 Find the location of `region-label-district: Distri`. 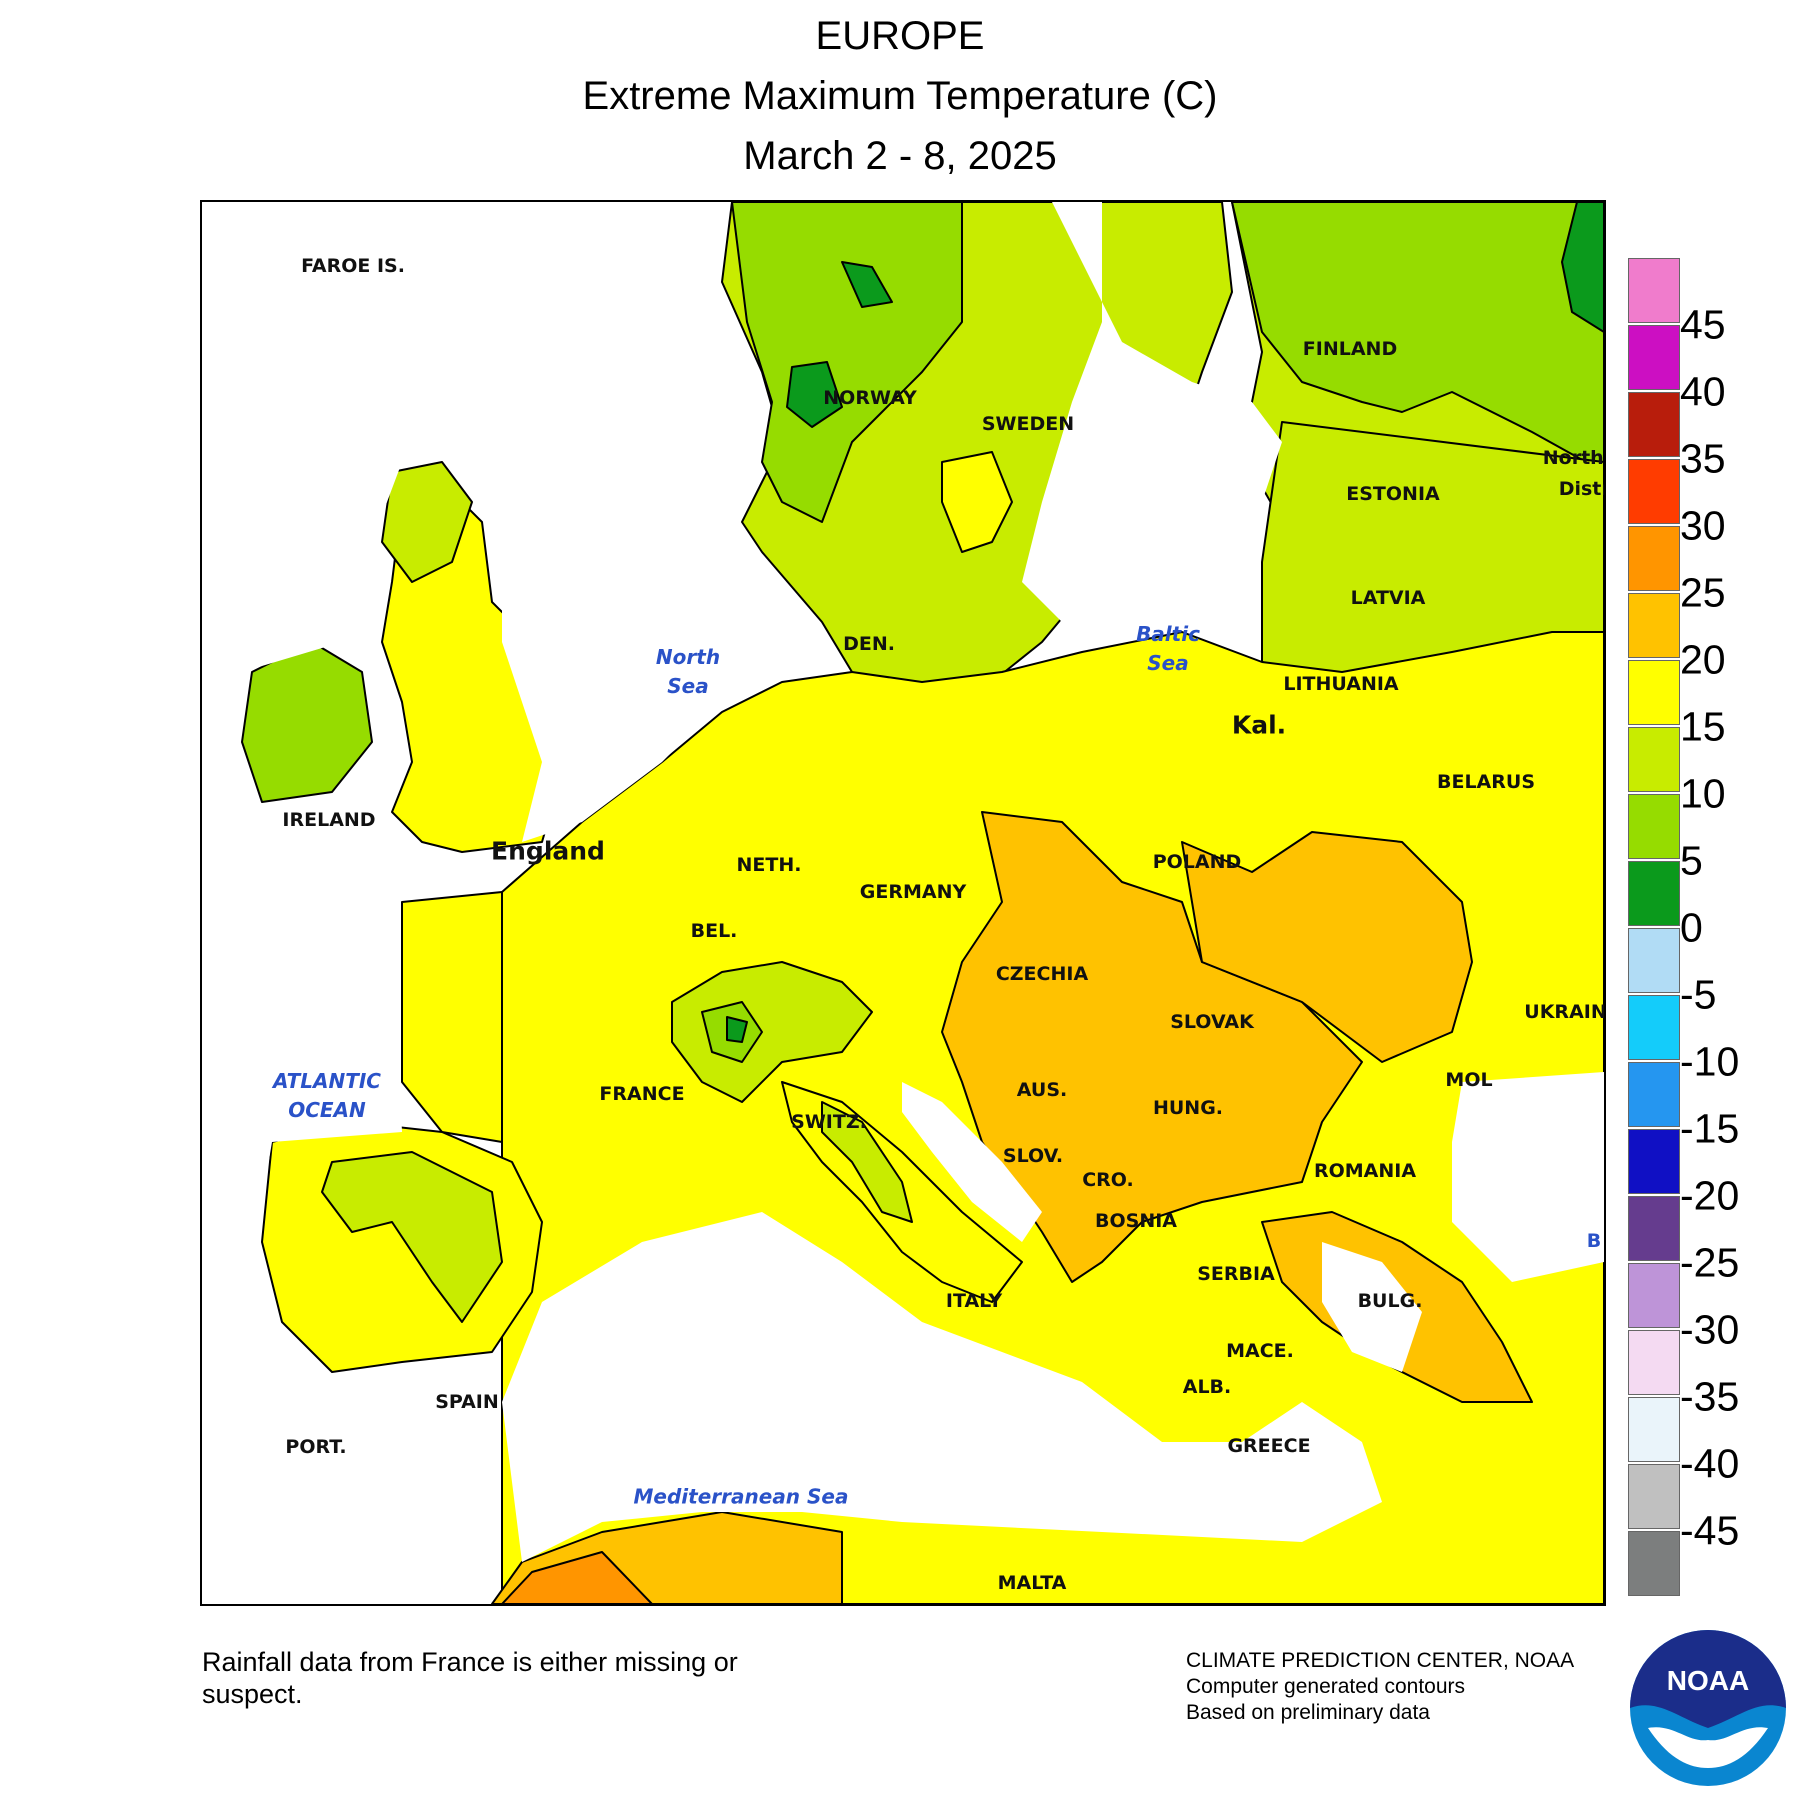

region-label-district: Distri is located at coordinates (1581, 489).